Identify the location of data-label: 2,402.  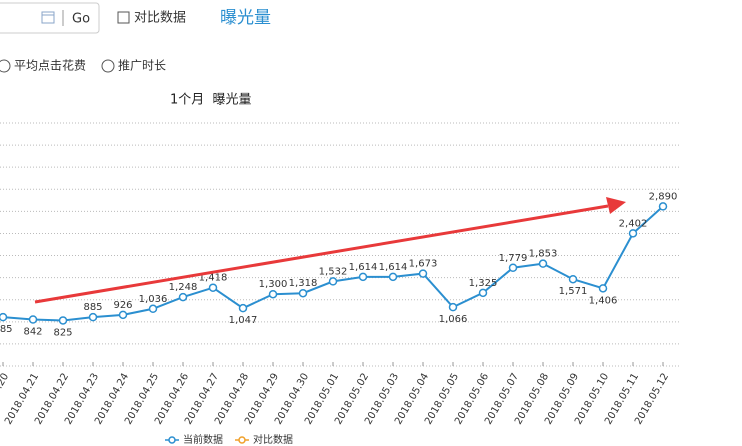
(633, 223).